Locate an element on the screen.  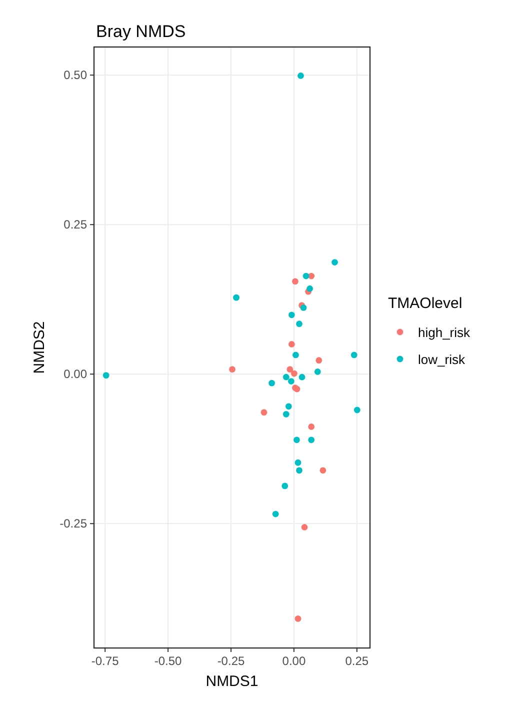
x-tick-label: -0.75 is located at coordinates (105, 661).